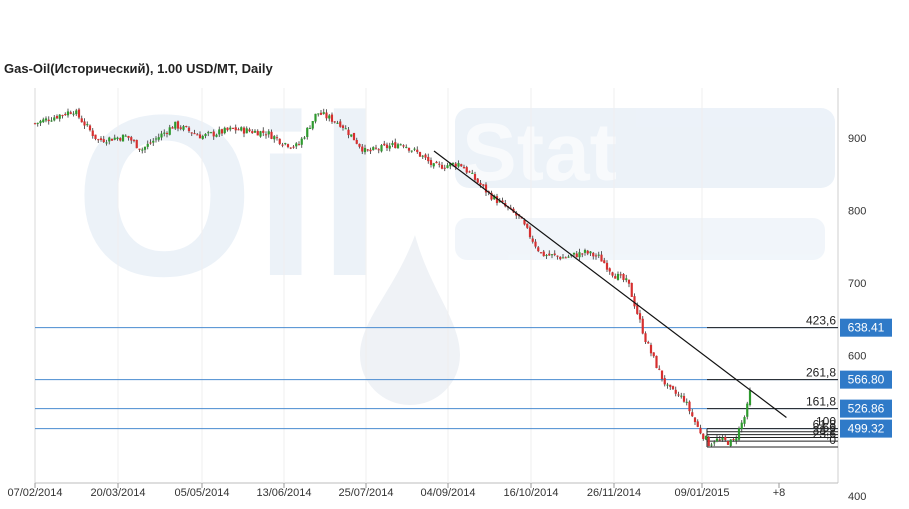 This screenshot has width=909, height=509. What do you see at coordinates (832, 440) in the screenshot?
I see `fib-level-label: 0` at bounding box center [832, 440].